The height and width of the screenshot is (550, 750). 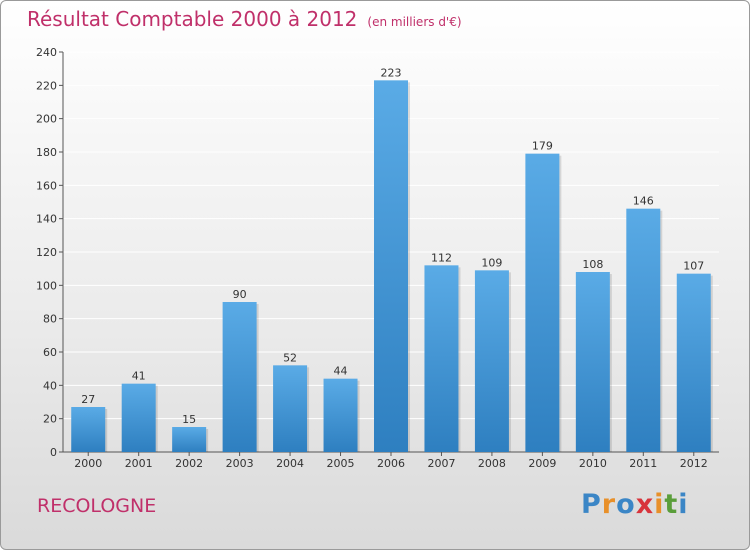 I want to click on bar-value-label: 112, so click(x=441, y=257).